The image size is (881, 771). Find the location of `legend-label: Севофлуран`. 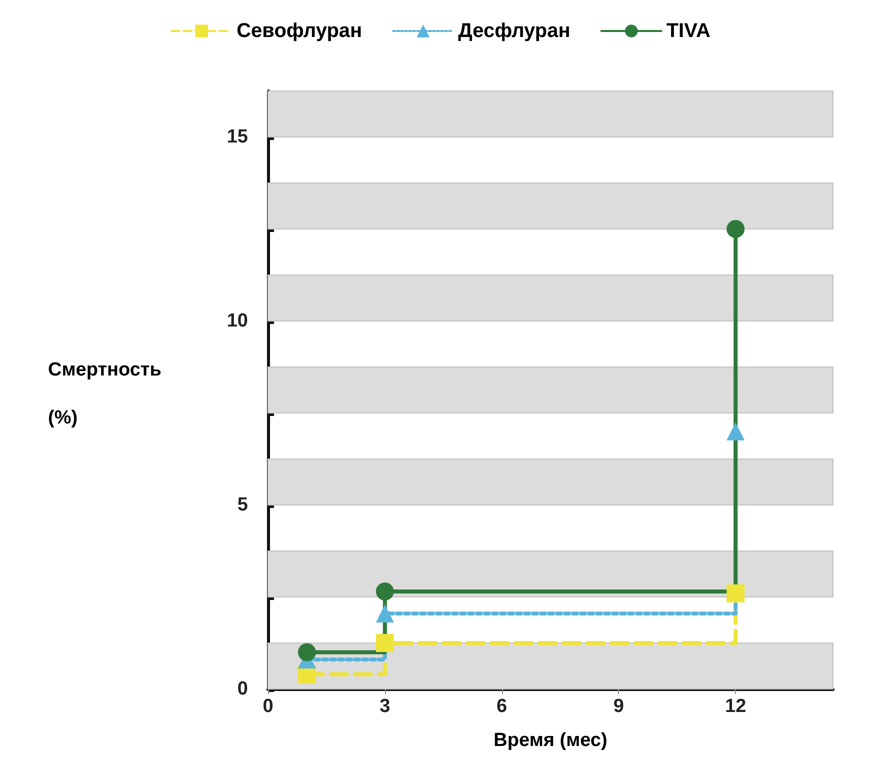

legend-label: Севофлуран is located at coordinates (299, 31).